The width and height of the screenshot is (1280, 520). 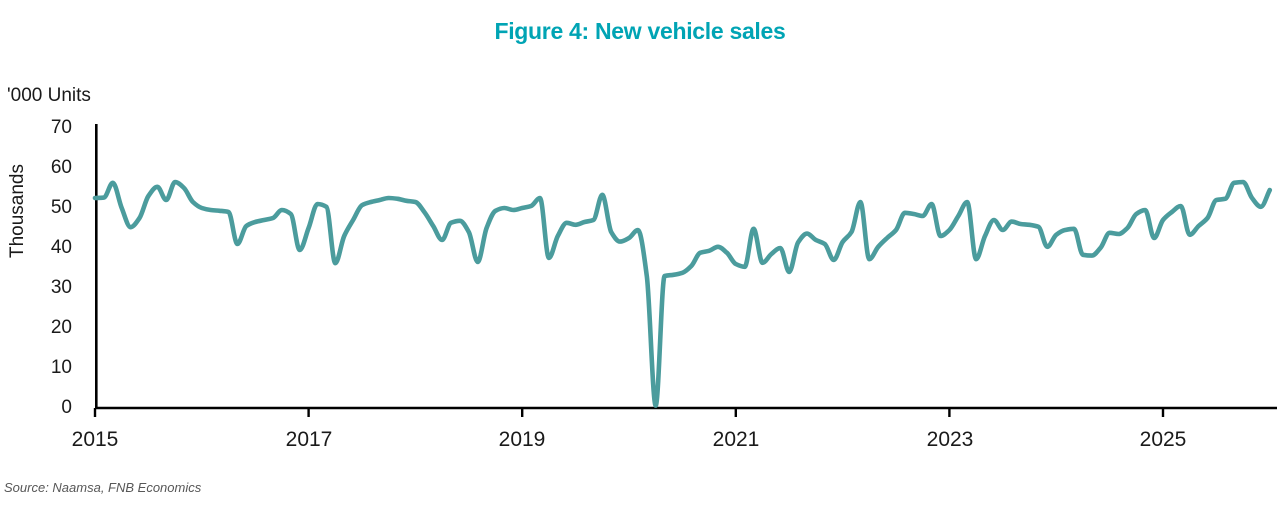 I want to click on source-note: Source: Naamsa, FNB Economics, so click(x=103, y=487).